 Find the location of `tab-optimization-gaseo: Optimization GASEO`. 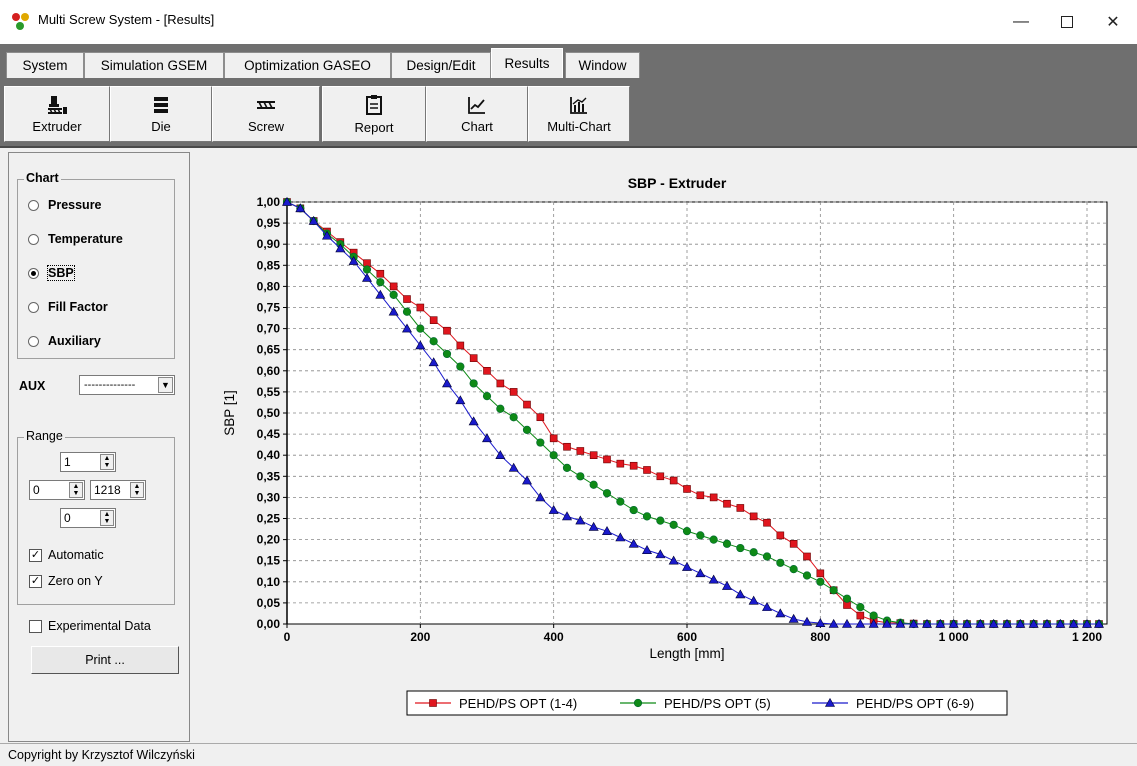

tab-optimization-gaseo: Optimization GASEO is located at coordinates (307, 65).